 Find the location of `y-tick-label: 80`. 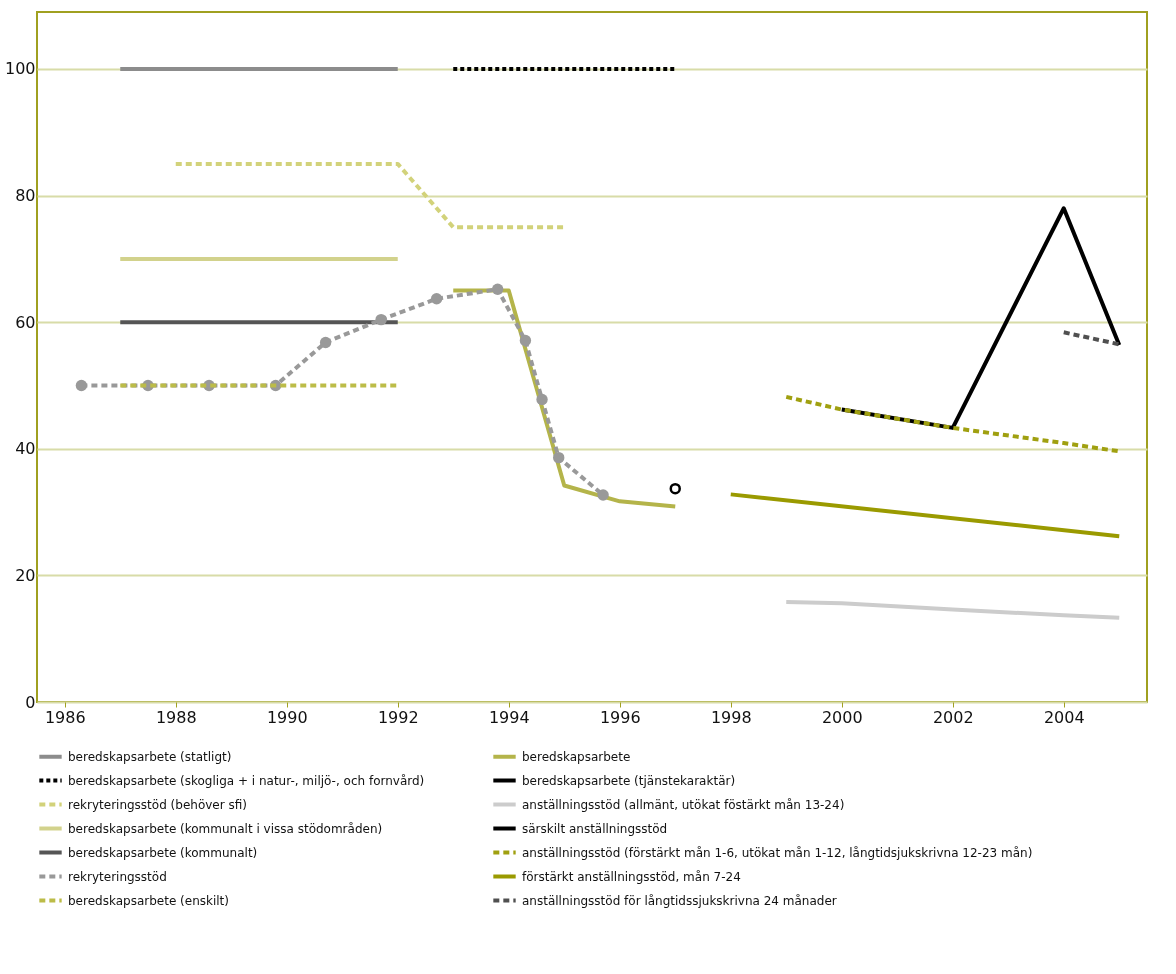

y-tick-label: 80 is located at coordinates (25, 196).